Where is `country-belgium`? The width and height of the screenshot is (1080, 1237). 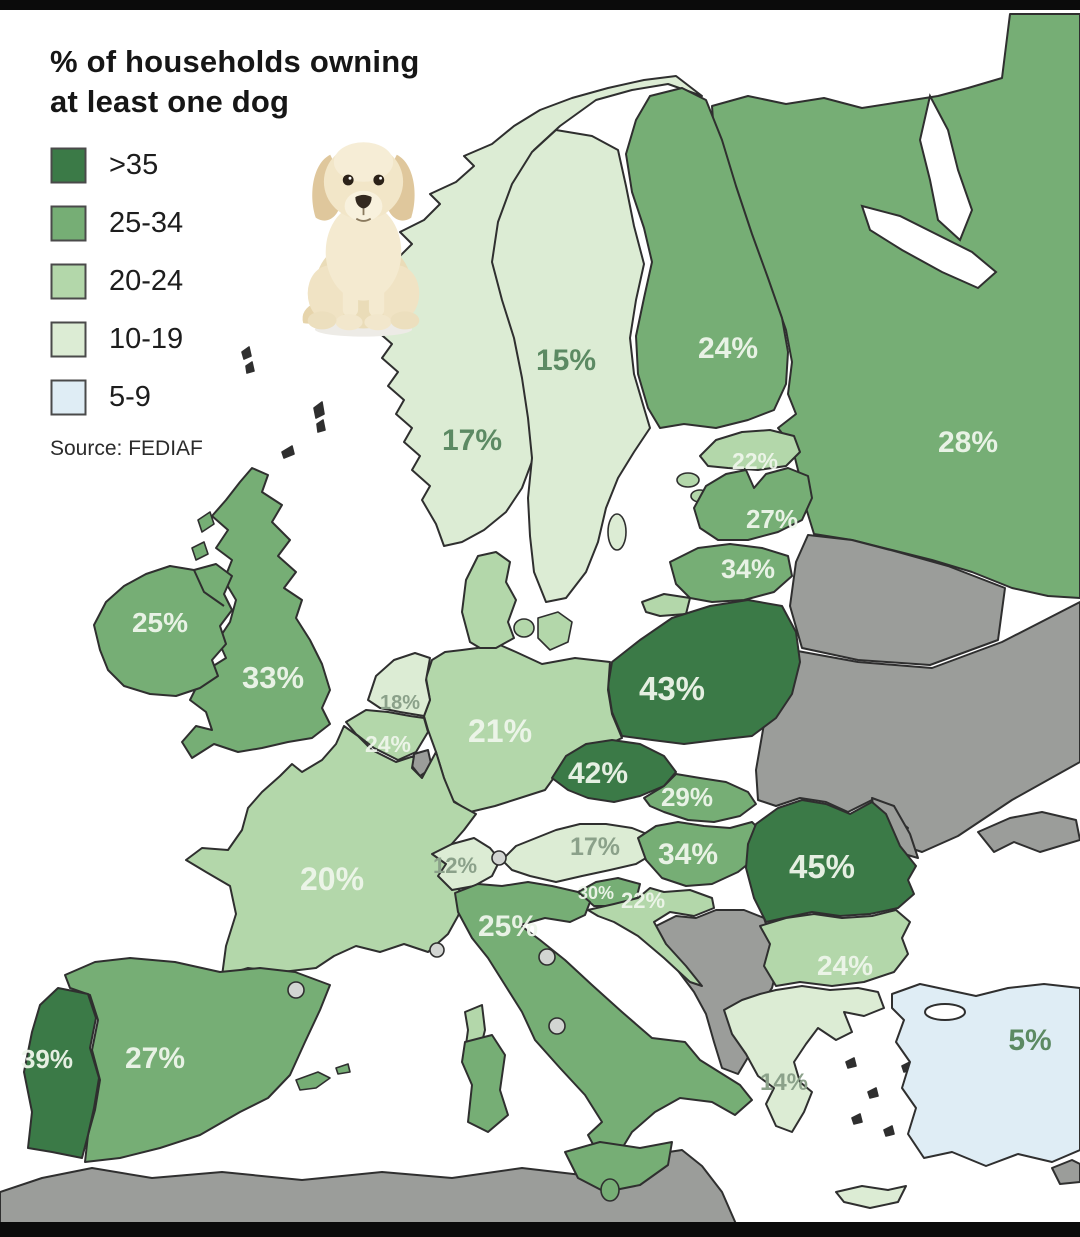
country-belgium is located at coordinates (387, 735).